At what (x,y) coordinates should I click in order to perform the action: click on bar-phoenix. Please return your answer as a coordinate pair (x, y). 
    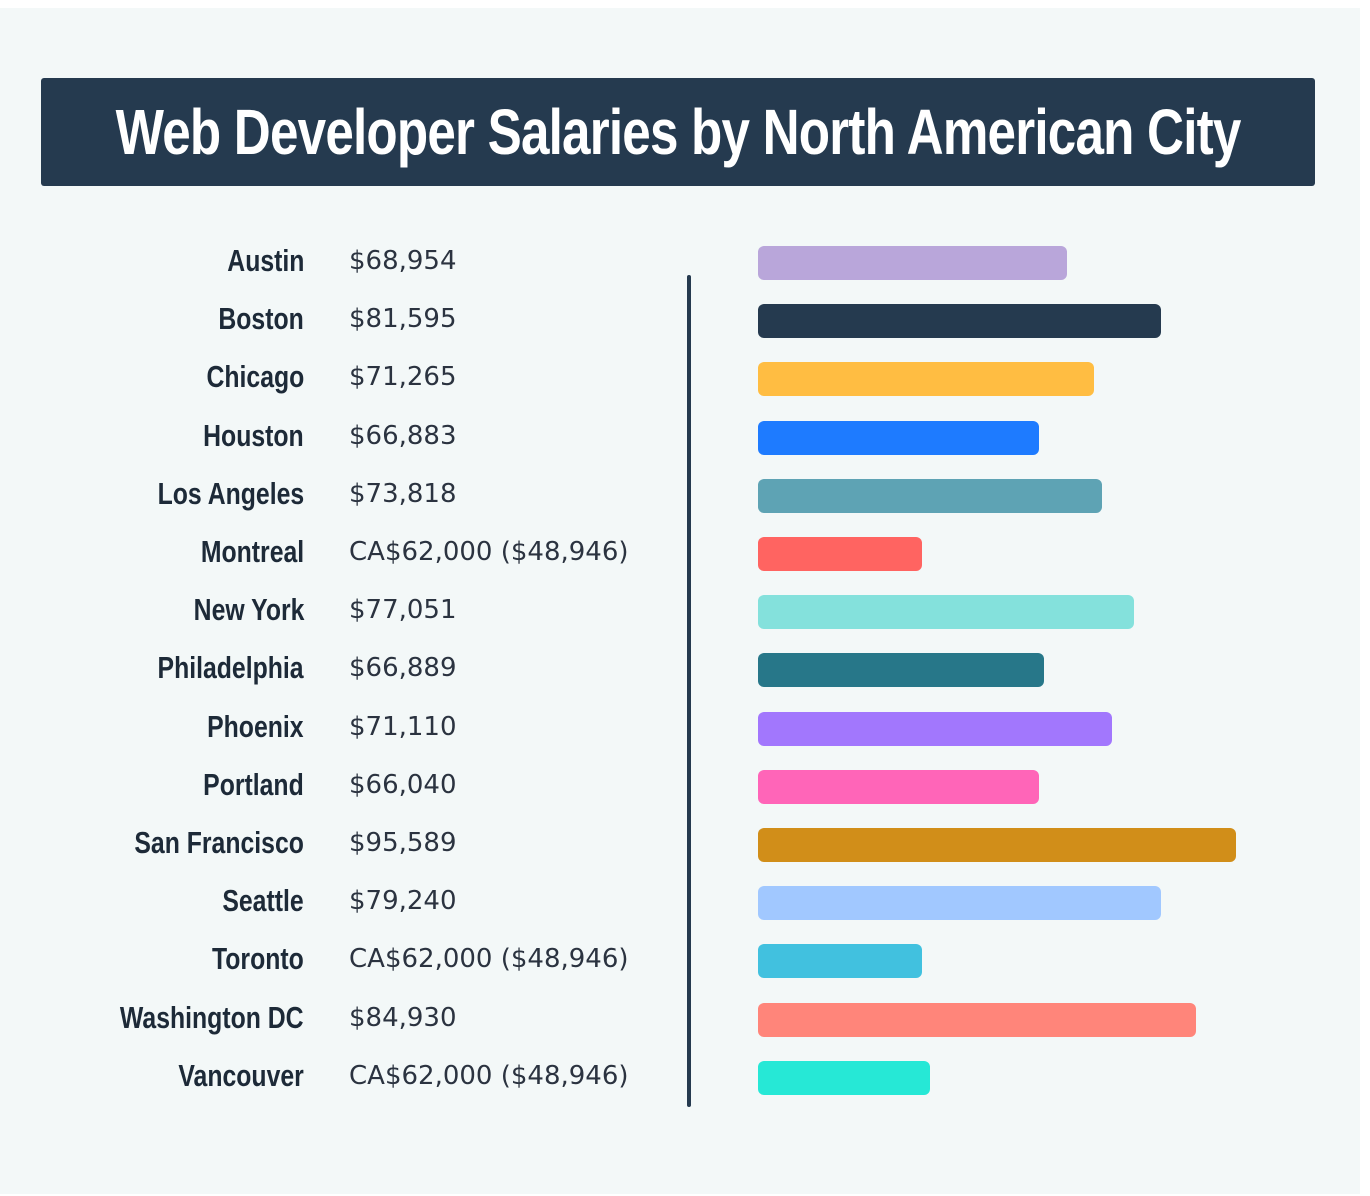
    Looking at the image, I should click on (935, 728).